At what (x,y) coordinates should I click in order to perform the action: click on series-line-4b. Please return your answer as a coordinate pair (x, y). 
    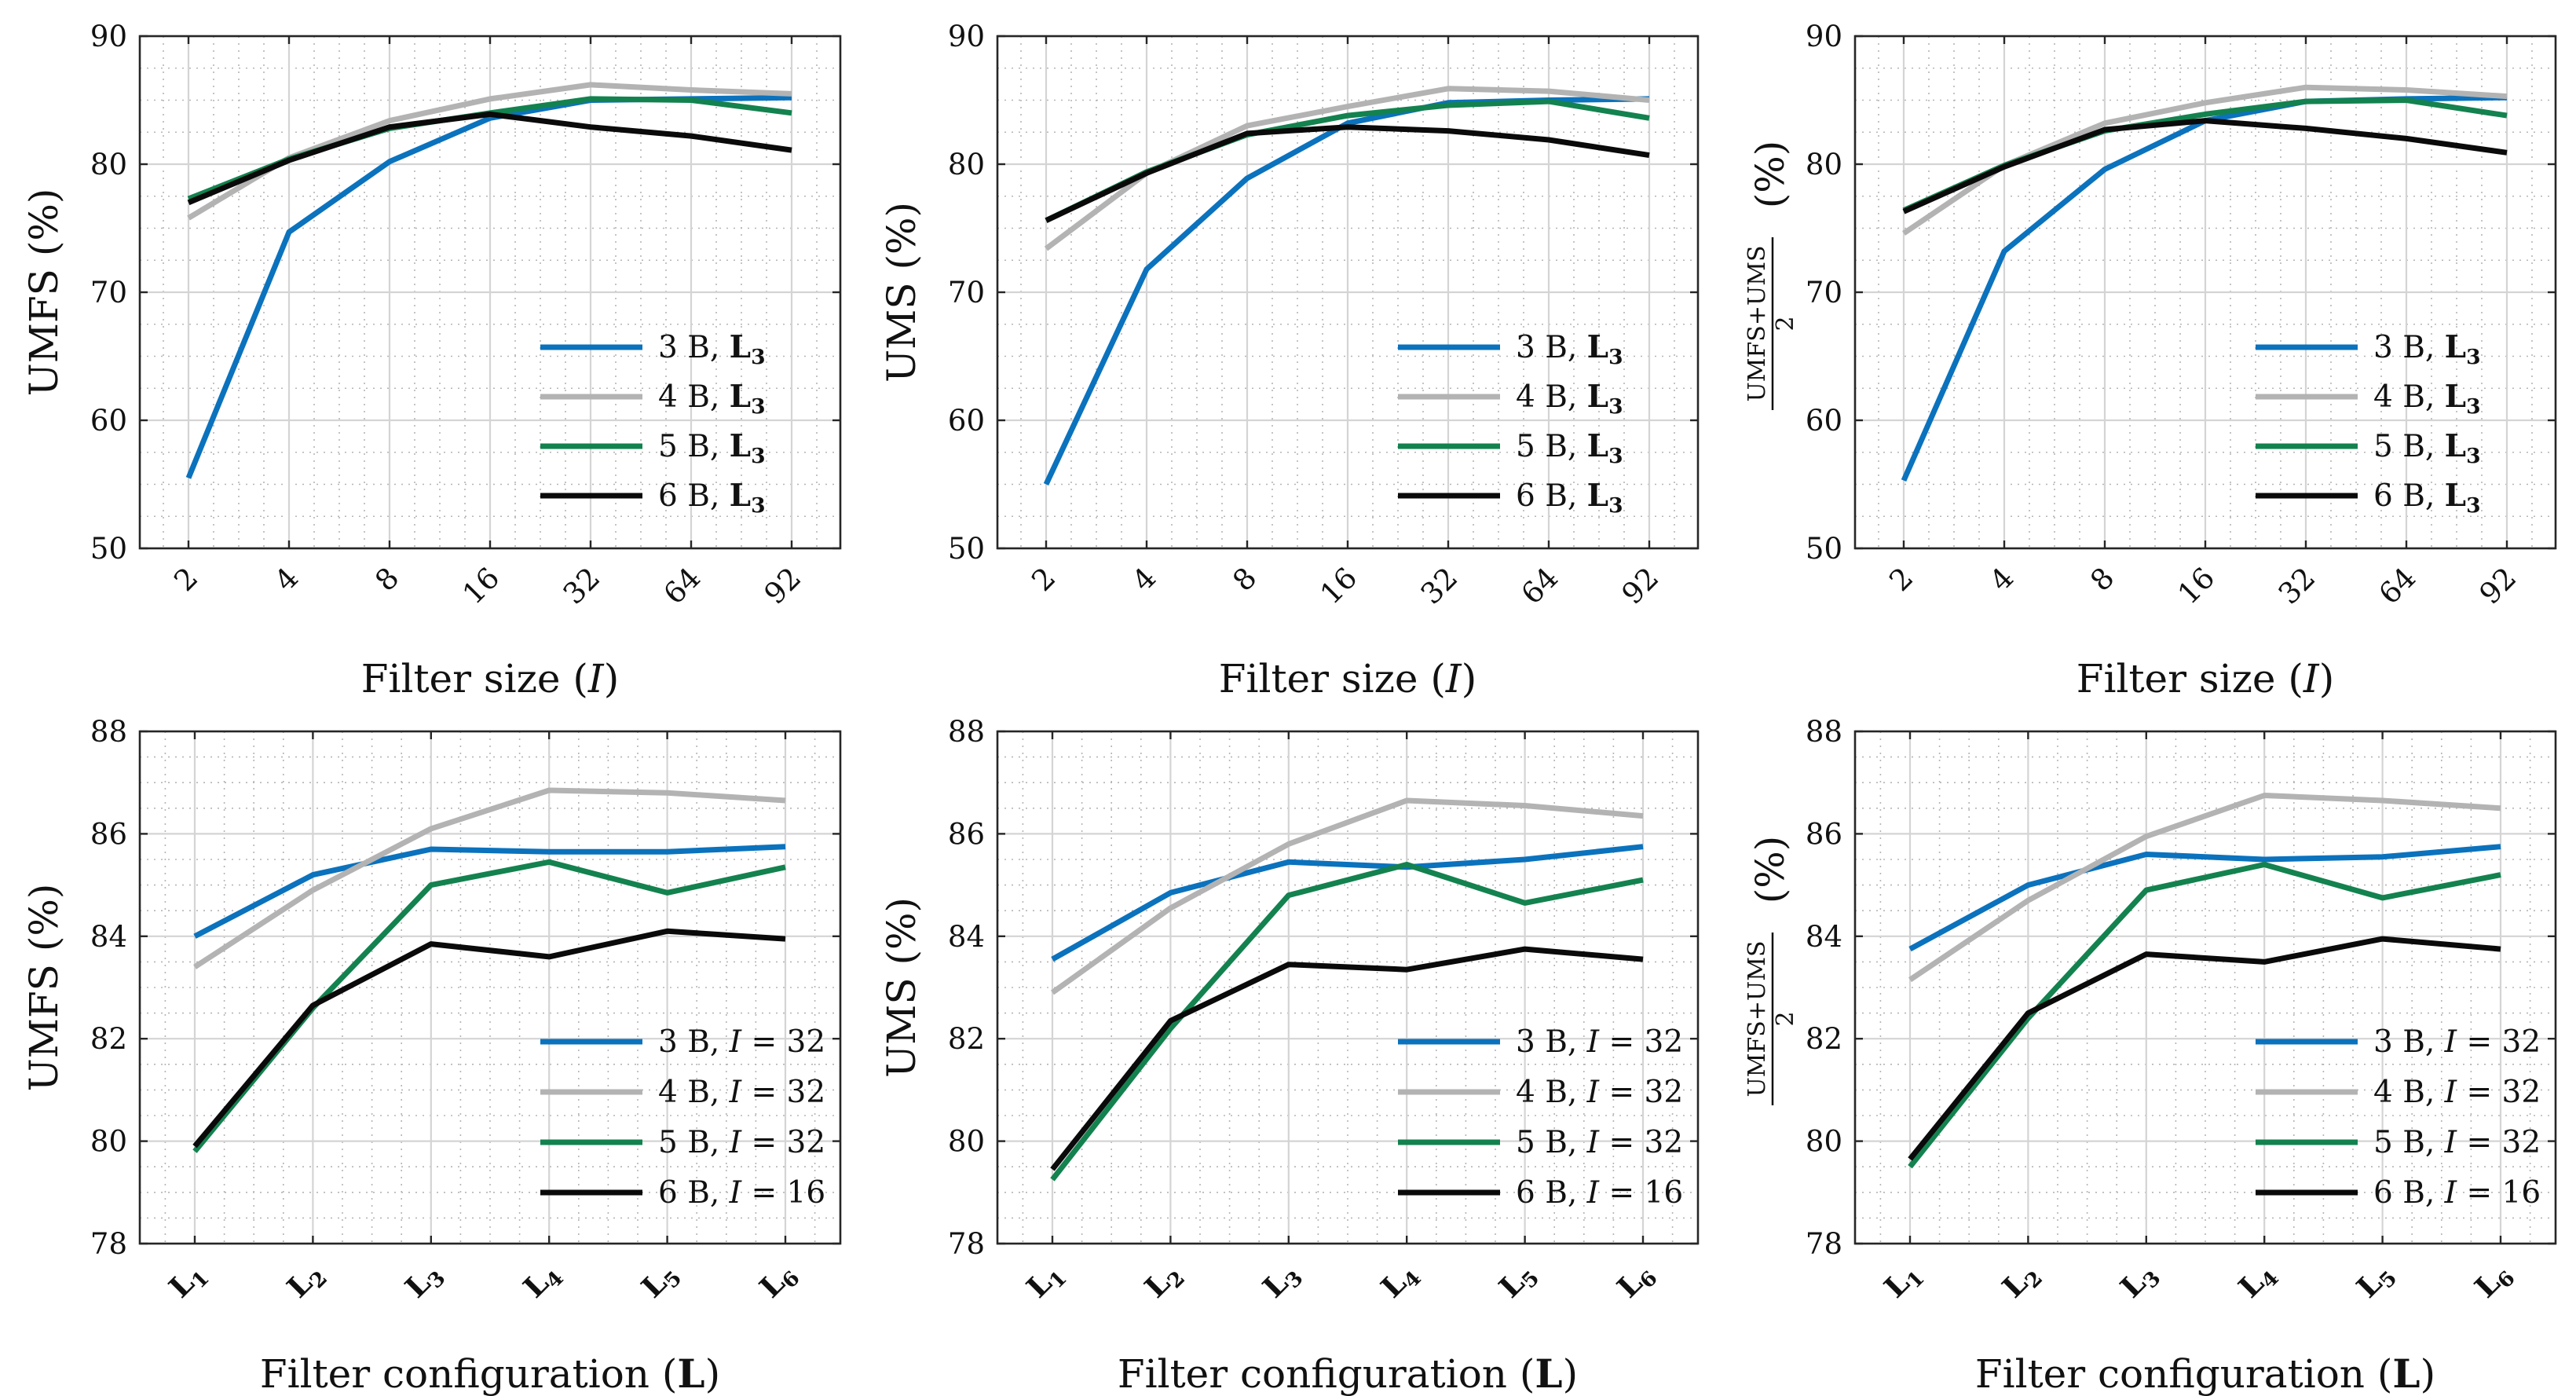
    Looking at the image, I should click on (1347, 896).